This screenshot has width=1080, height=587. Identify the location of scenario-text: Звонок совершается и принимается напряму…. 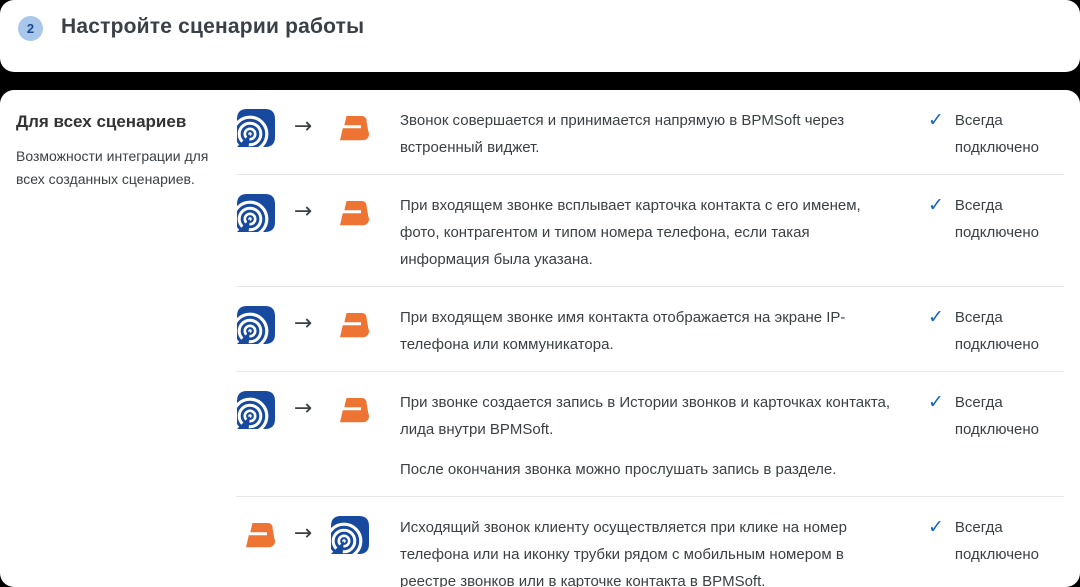
(622, 134).